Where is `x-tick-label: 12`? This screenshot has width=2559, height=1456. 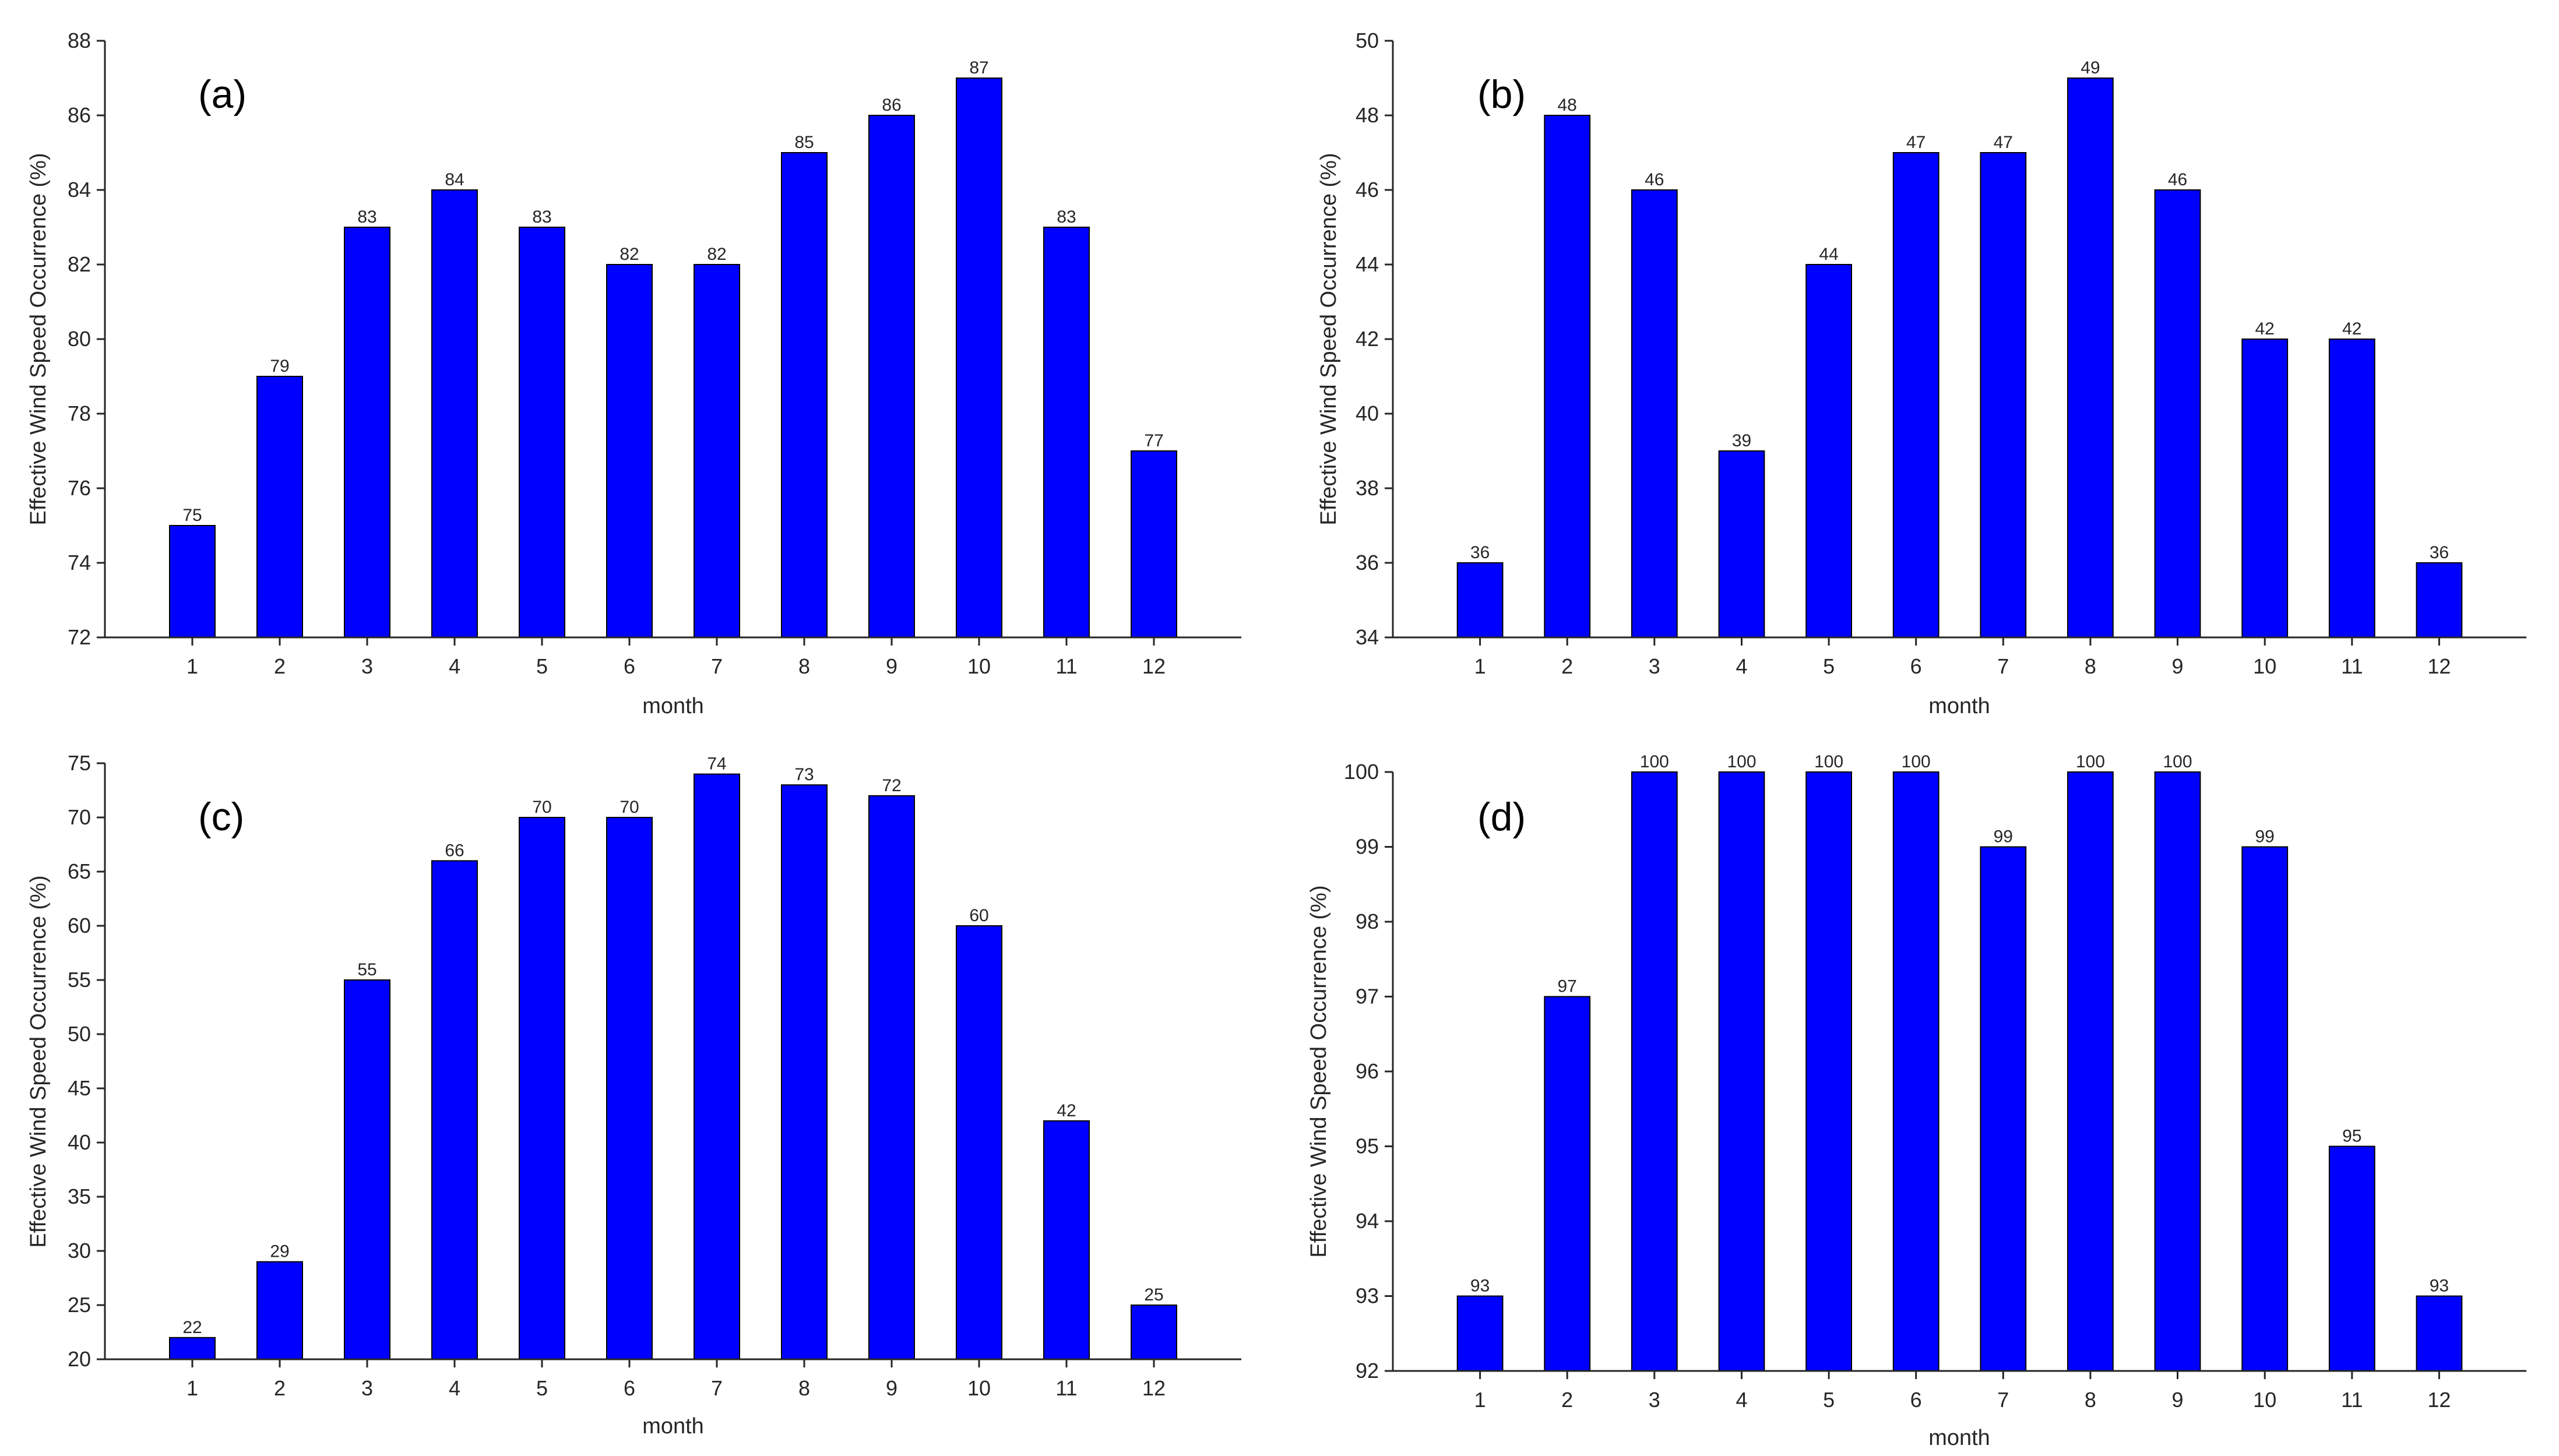
x-tick-label: 12 is located at coordinates (1154, 666).